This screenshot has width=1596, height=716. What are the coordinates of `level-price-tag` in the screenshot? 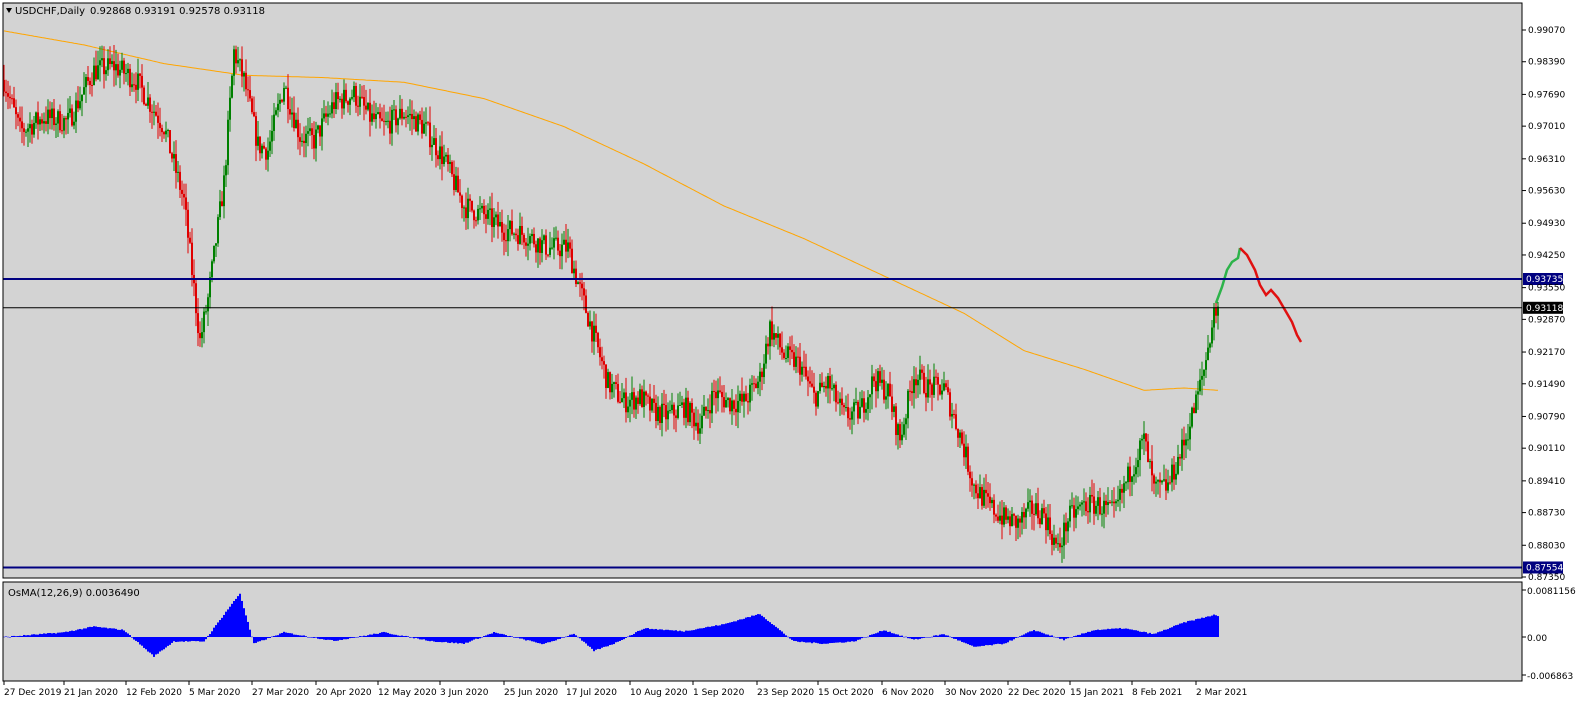 It's located at (1543, 307).